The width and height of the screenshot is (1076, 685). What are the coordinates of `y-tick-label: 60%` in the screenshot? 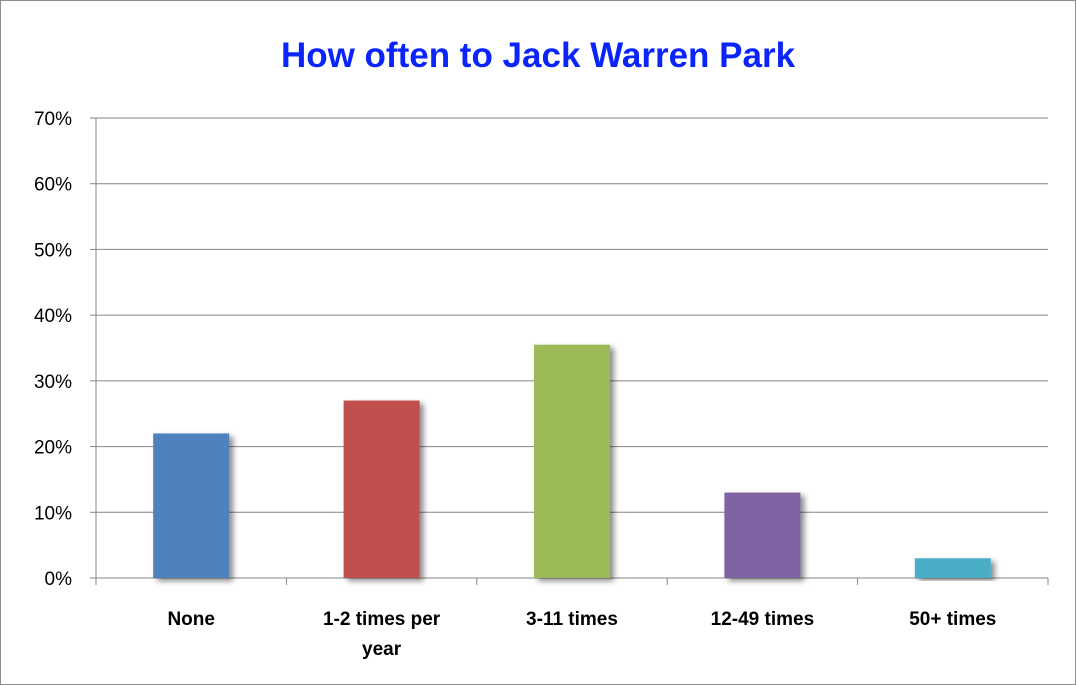 It's located at (53, 185).